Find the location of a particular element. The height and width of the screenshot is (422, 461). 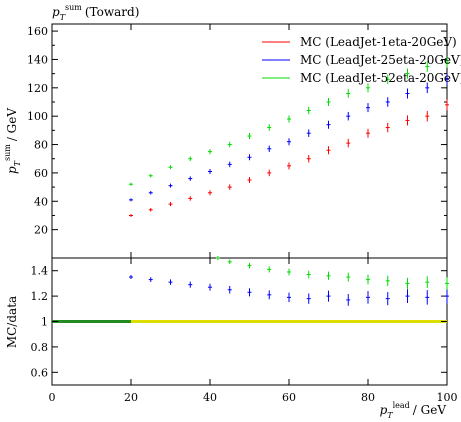

ratio-y-tick-label: 1.4 is located at coordinates (40, 271).